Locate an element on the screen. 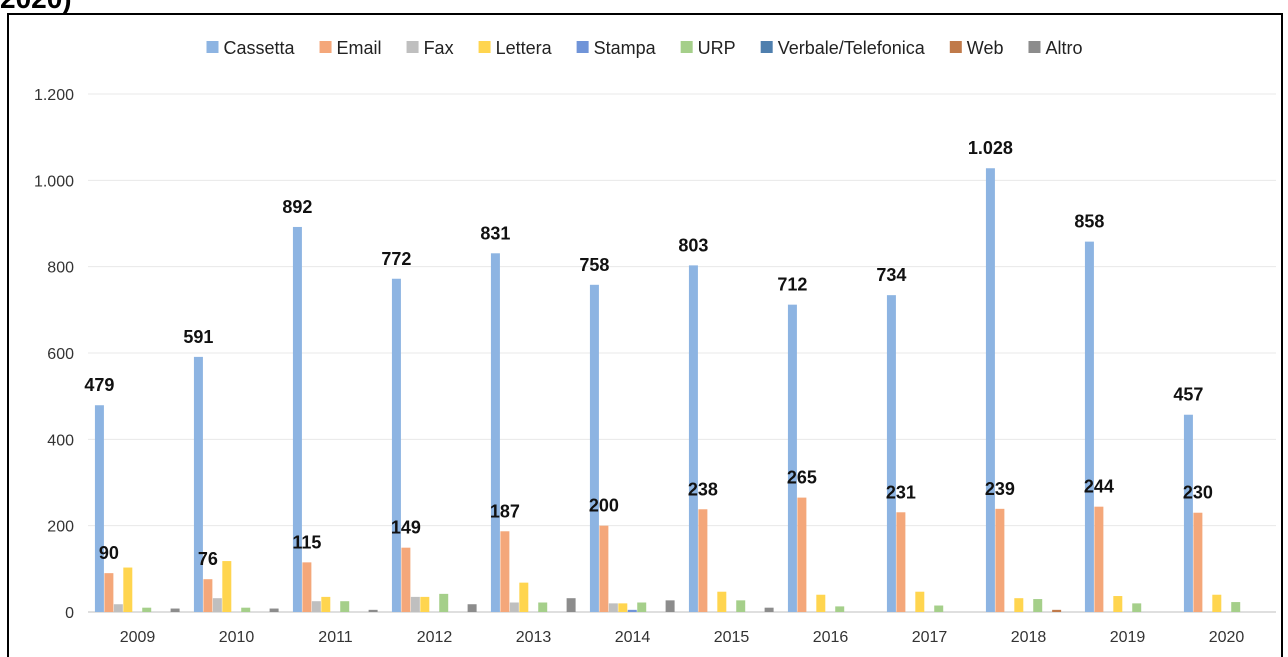 The image size is (1288, 657). data-label: 265 is located at coordinates (802, 478).